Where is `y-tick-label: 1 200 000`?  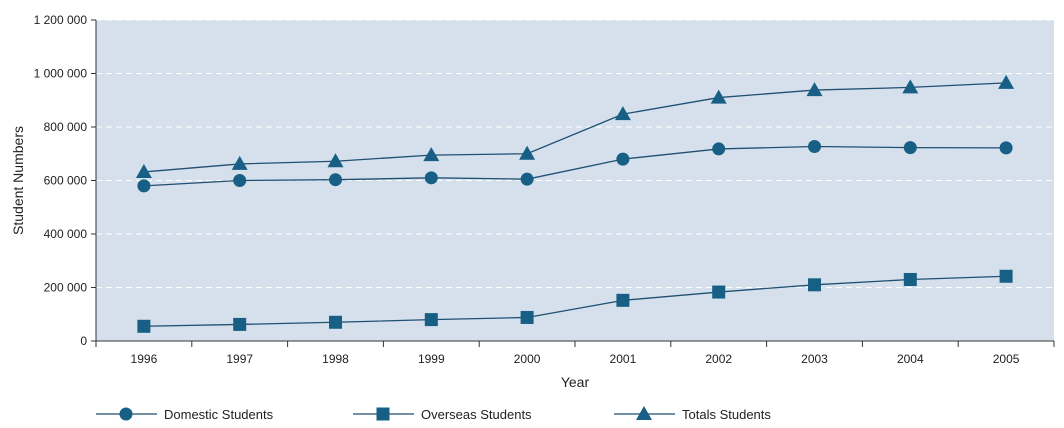
y-tick-label: 1 200 000 is located at coordinates (61, 20).